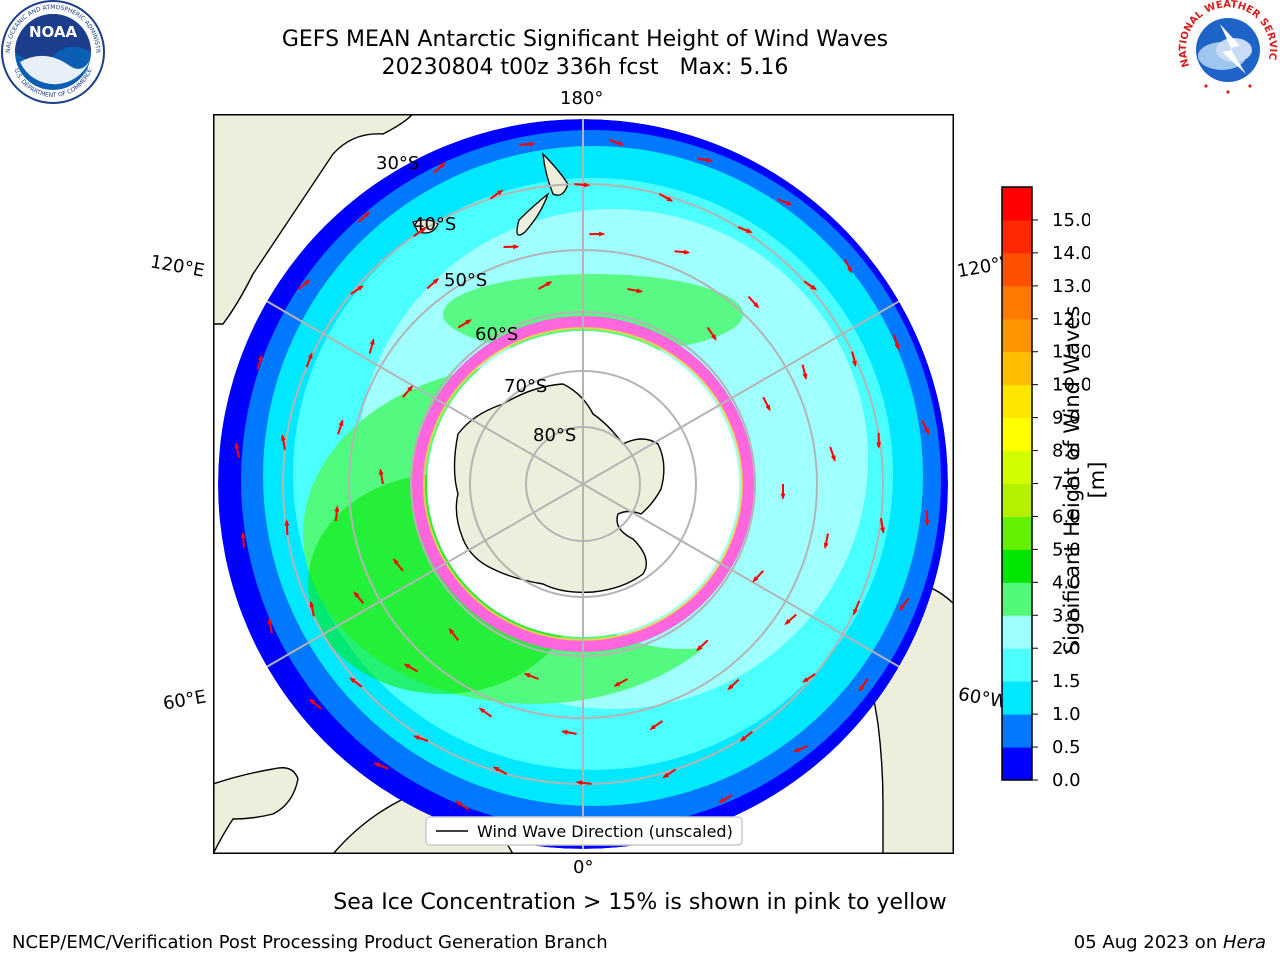 The height and width of the screenshot is (960, 1280). Describe the element at coordinates (1071, 286) in the screenshot. I see `colorbar-tick-label: 13.0` at that location.